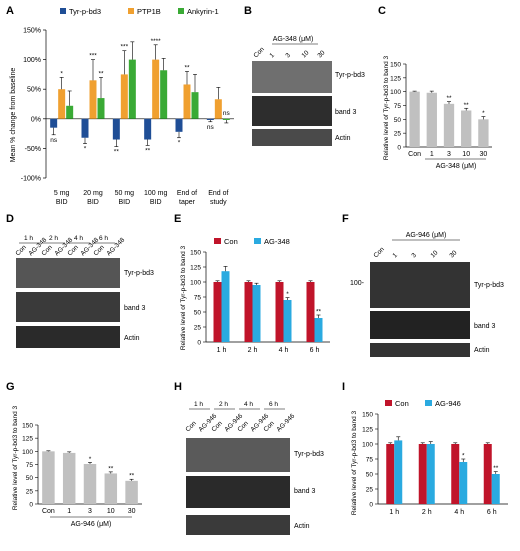 This screenshot has width=520, height=551. I want to click on blot-h-group-label: 4 h, so click(248, 404).